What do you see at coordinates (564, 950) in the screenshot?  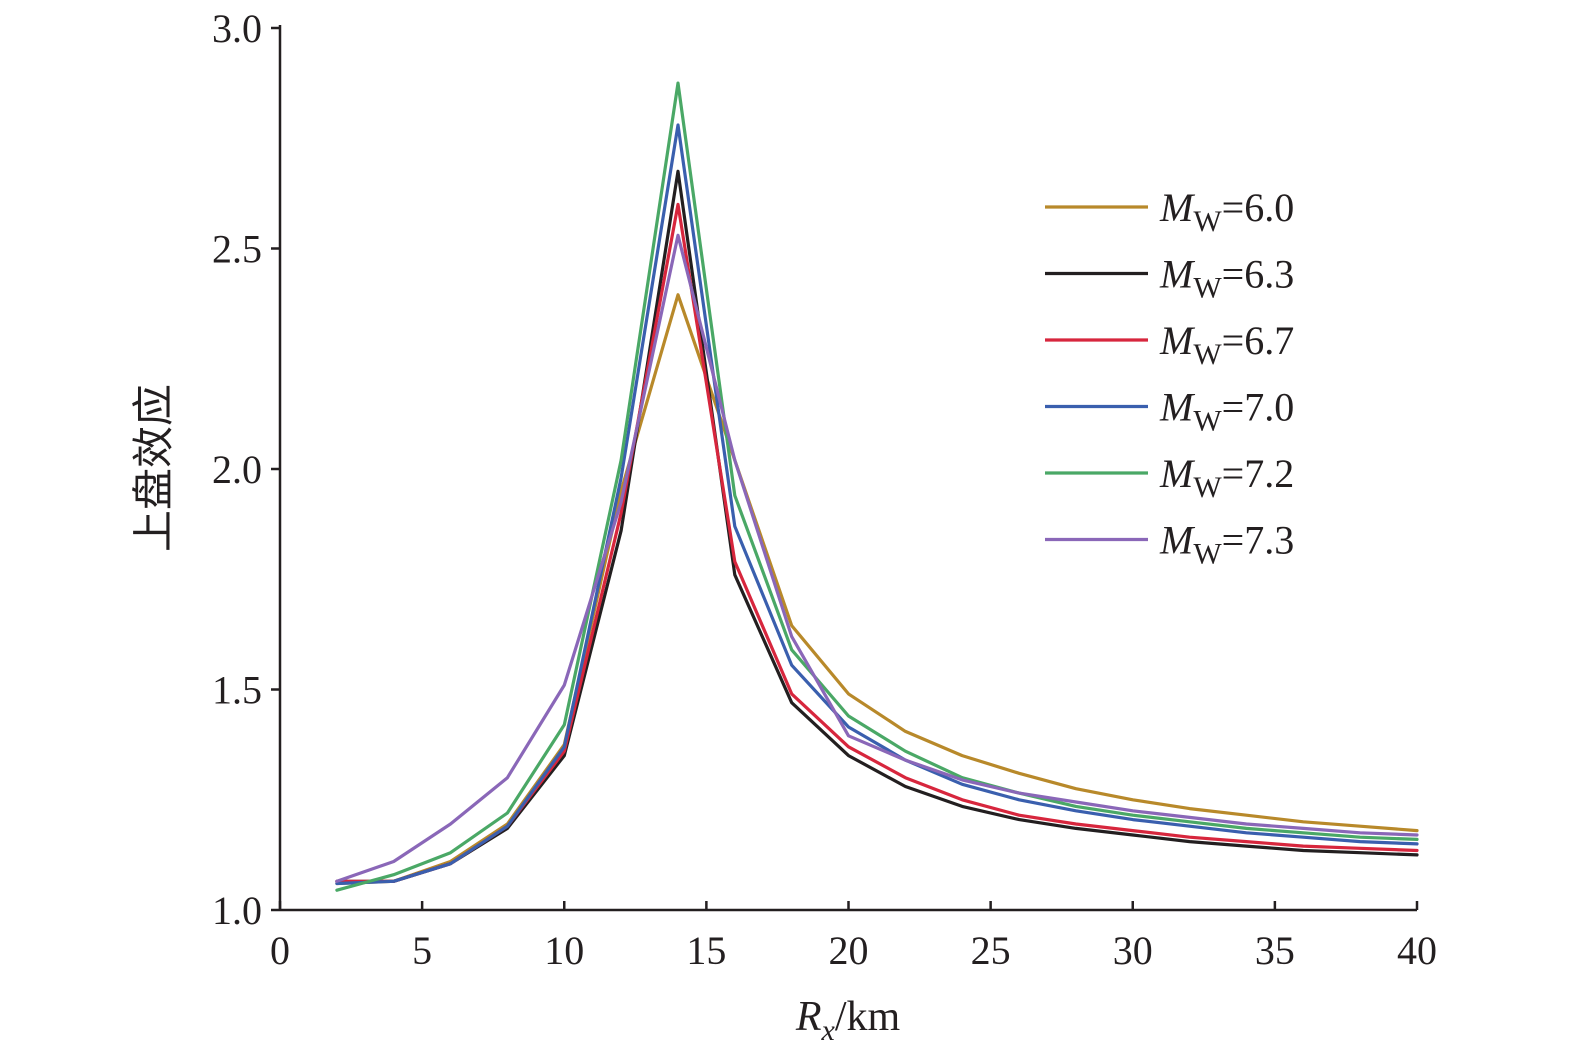 I see `x-tick-label: 10` at bounding box center [564, 950].